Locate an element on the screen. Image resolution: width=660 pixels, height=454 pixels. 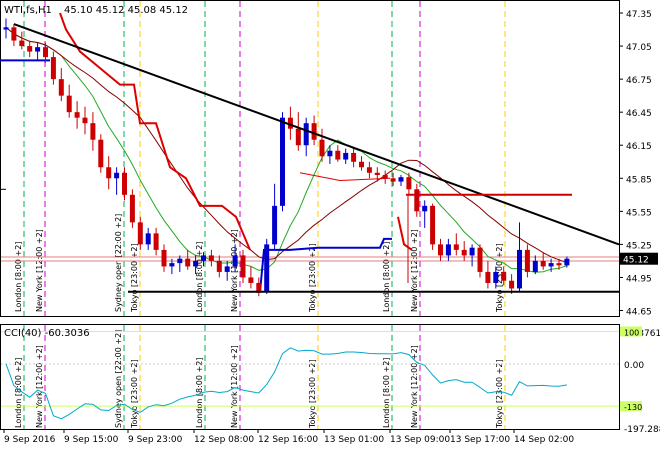
session-label-cci: New York [12:00 +2] is located at coordinates (414, 386).